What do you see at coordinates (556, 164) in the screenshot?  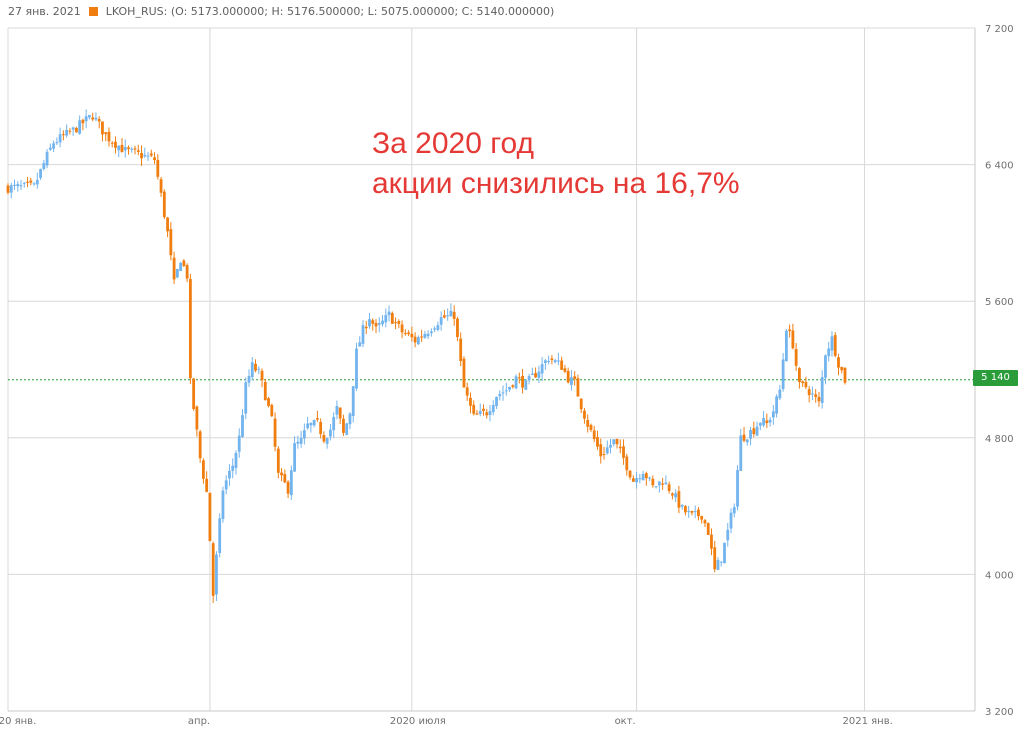 I see `chart-annotation: За 2020 год акции снизились на 16,7%` at bounding box center [556, 164].